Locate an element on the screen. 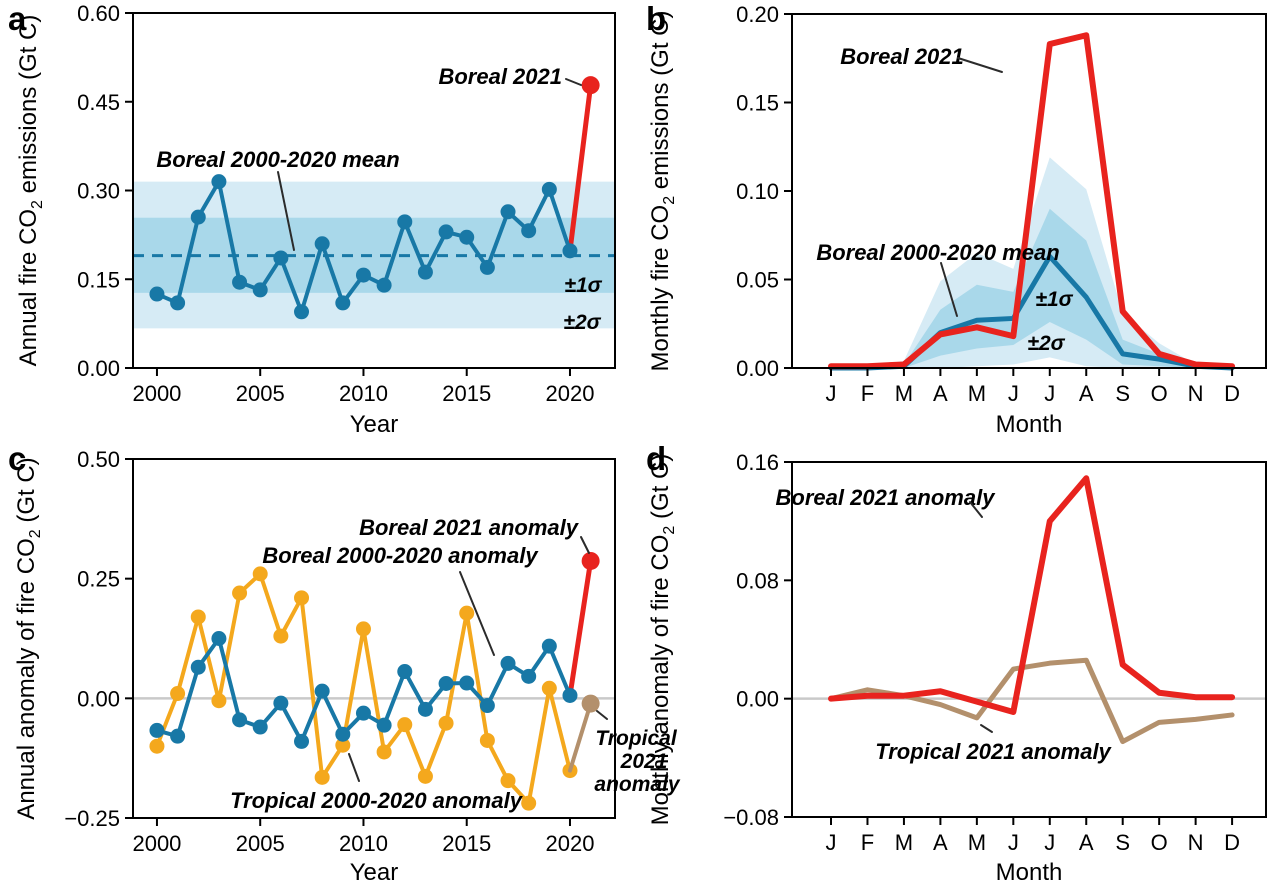 This screenshot has height=881, width=1270. panel-letter-a: a is located at coordinates (17, 18).